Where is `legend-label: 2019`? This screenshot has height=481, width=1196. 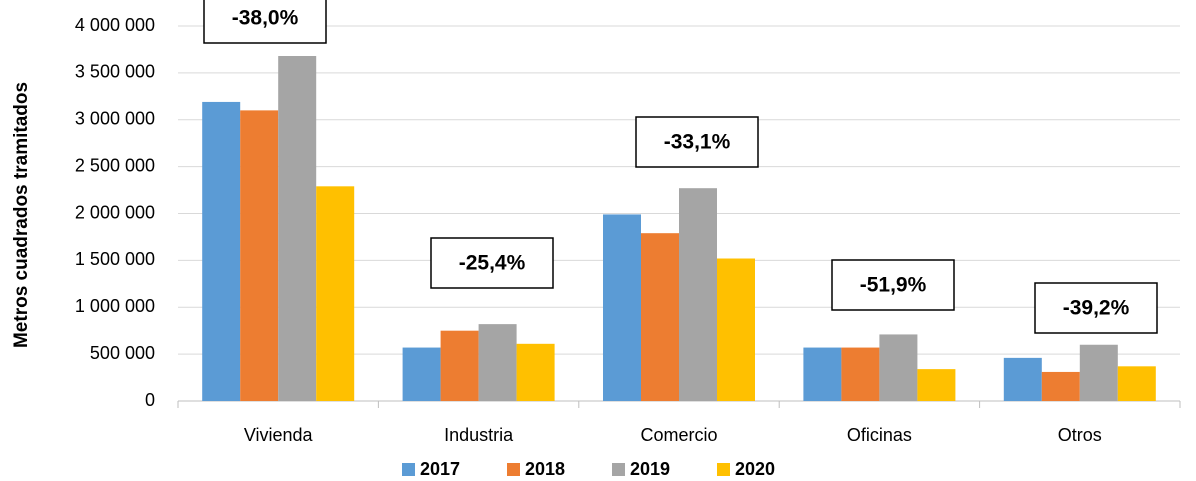
legend-label: 2019 is located at coordinates (650, 469).